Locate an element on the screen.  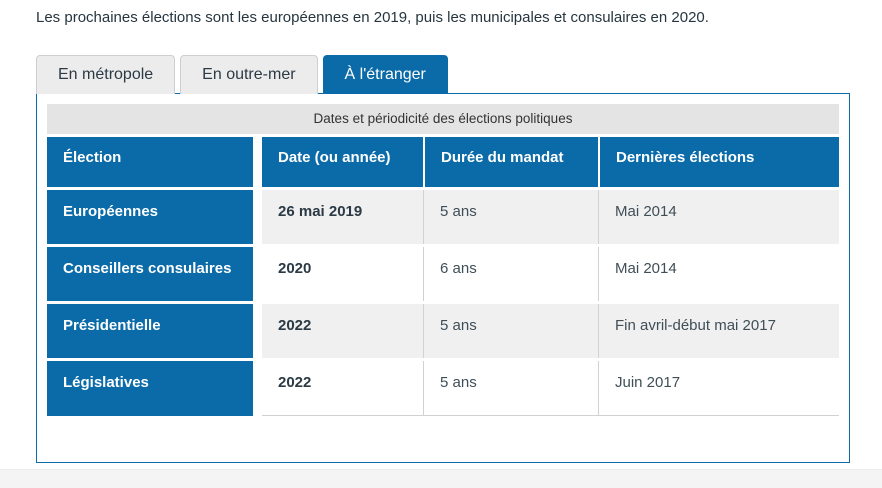
table-row: Législatives 2022 5 ans Juin 2017 is located at coordinates (443, 388).